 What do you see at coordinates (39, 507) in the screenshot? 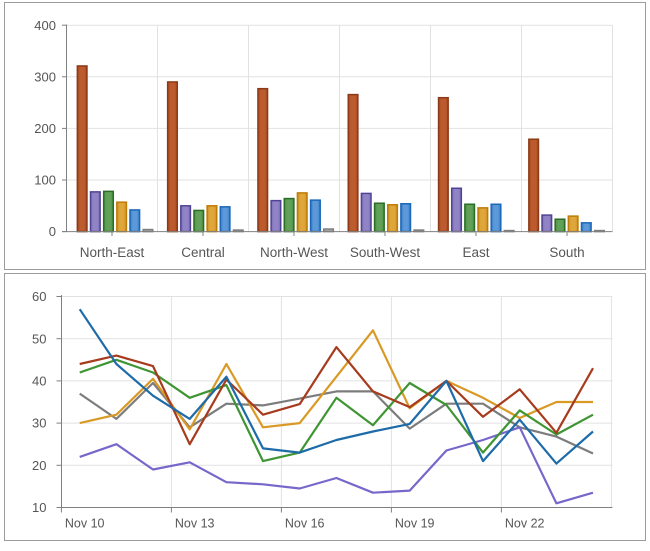
I see `svg-text: 10` at bounding box center [39, 507].